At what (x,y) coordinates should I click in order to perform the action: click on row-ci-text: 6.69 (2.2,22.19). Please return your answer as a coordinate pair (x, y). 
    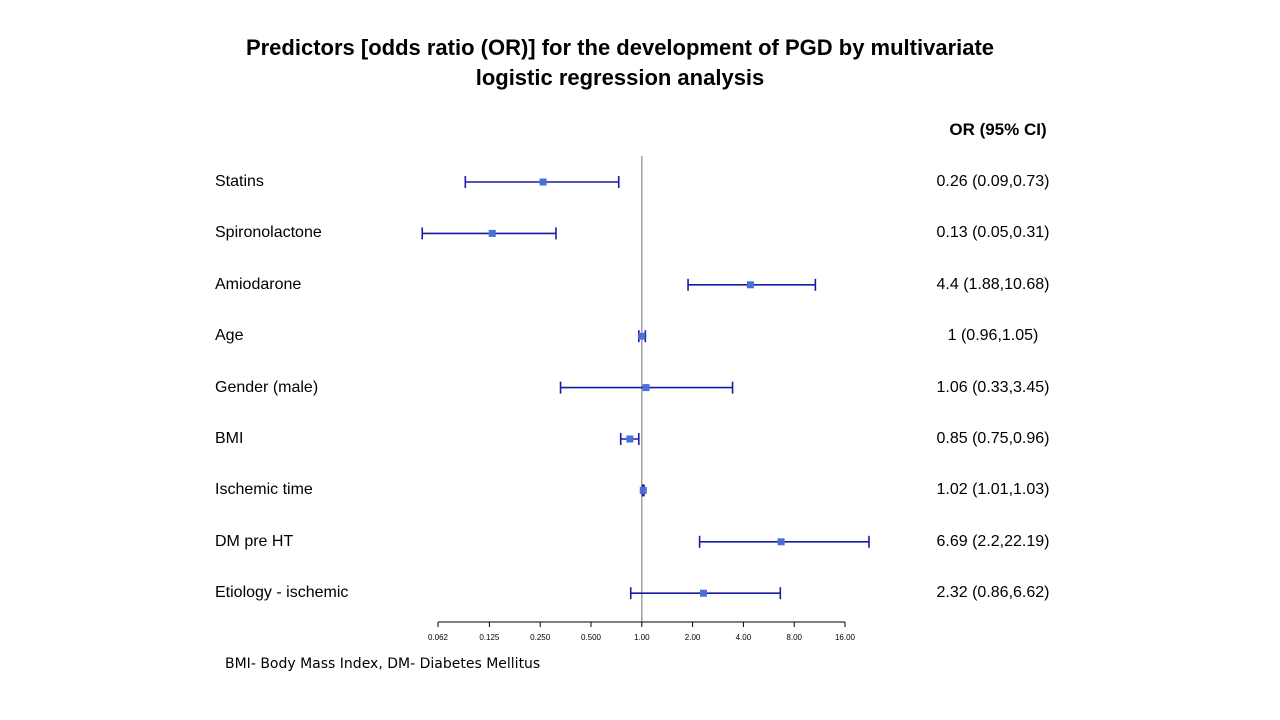
    Looking at the image, I should click on (993, 541).